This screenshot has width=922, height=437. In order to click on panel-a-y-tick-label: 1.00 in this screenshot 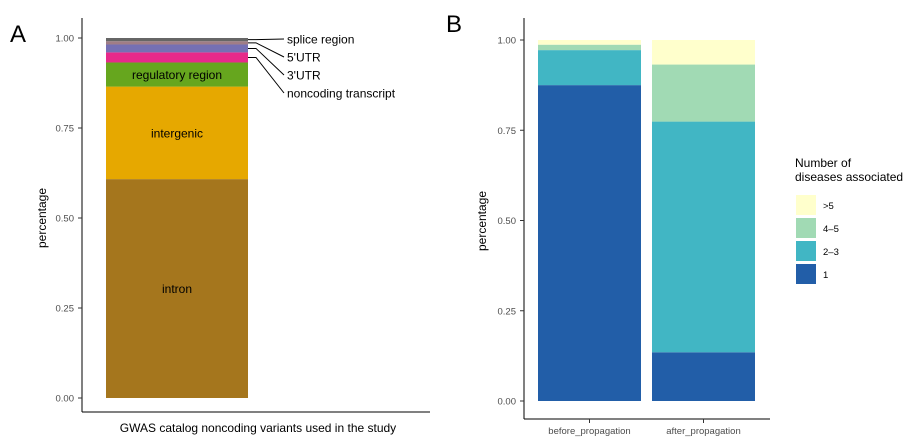, I will do `click(65, 39)`.